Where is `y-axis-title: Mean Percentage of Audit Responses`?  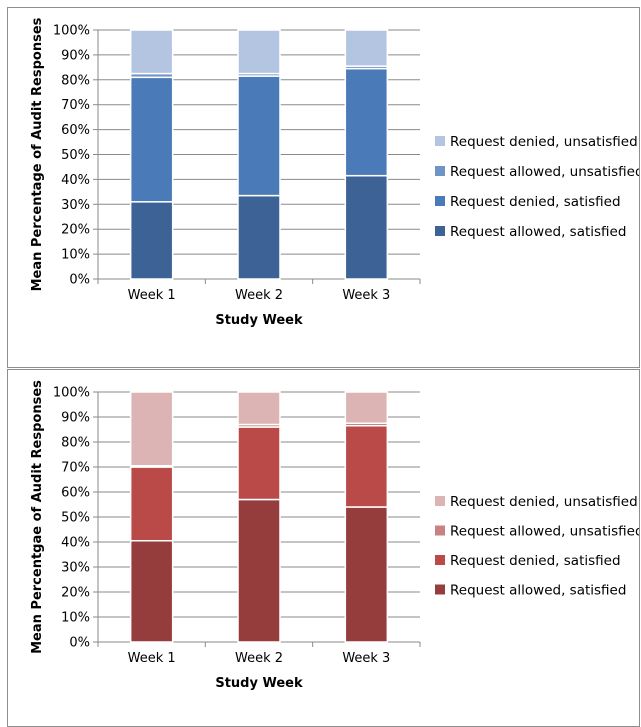
y-axis-title: Mean Percentage of Audit Responses is located at coordinates (37, 154).